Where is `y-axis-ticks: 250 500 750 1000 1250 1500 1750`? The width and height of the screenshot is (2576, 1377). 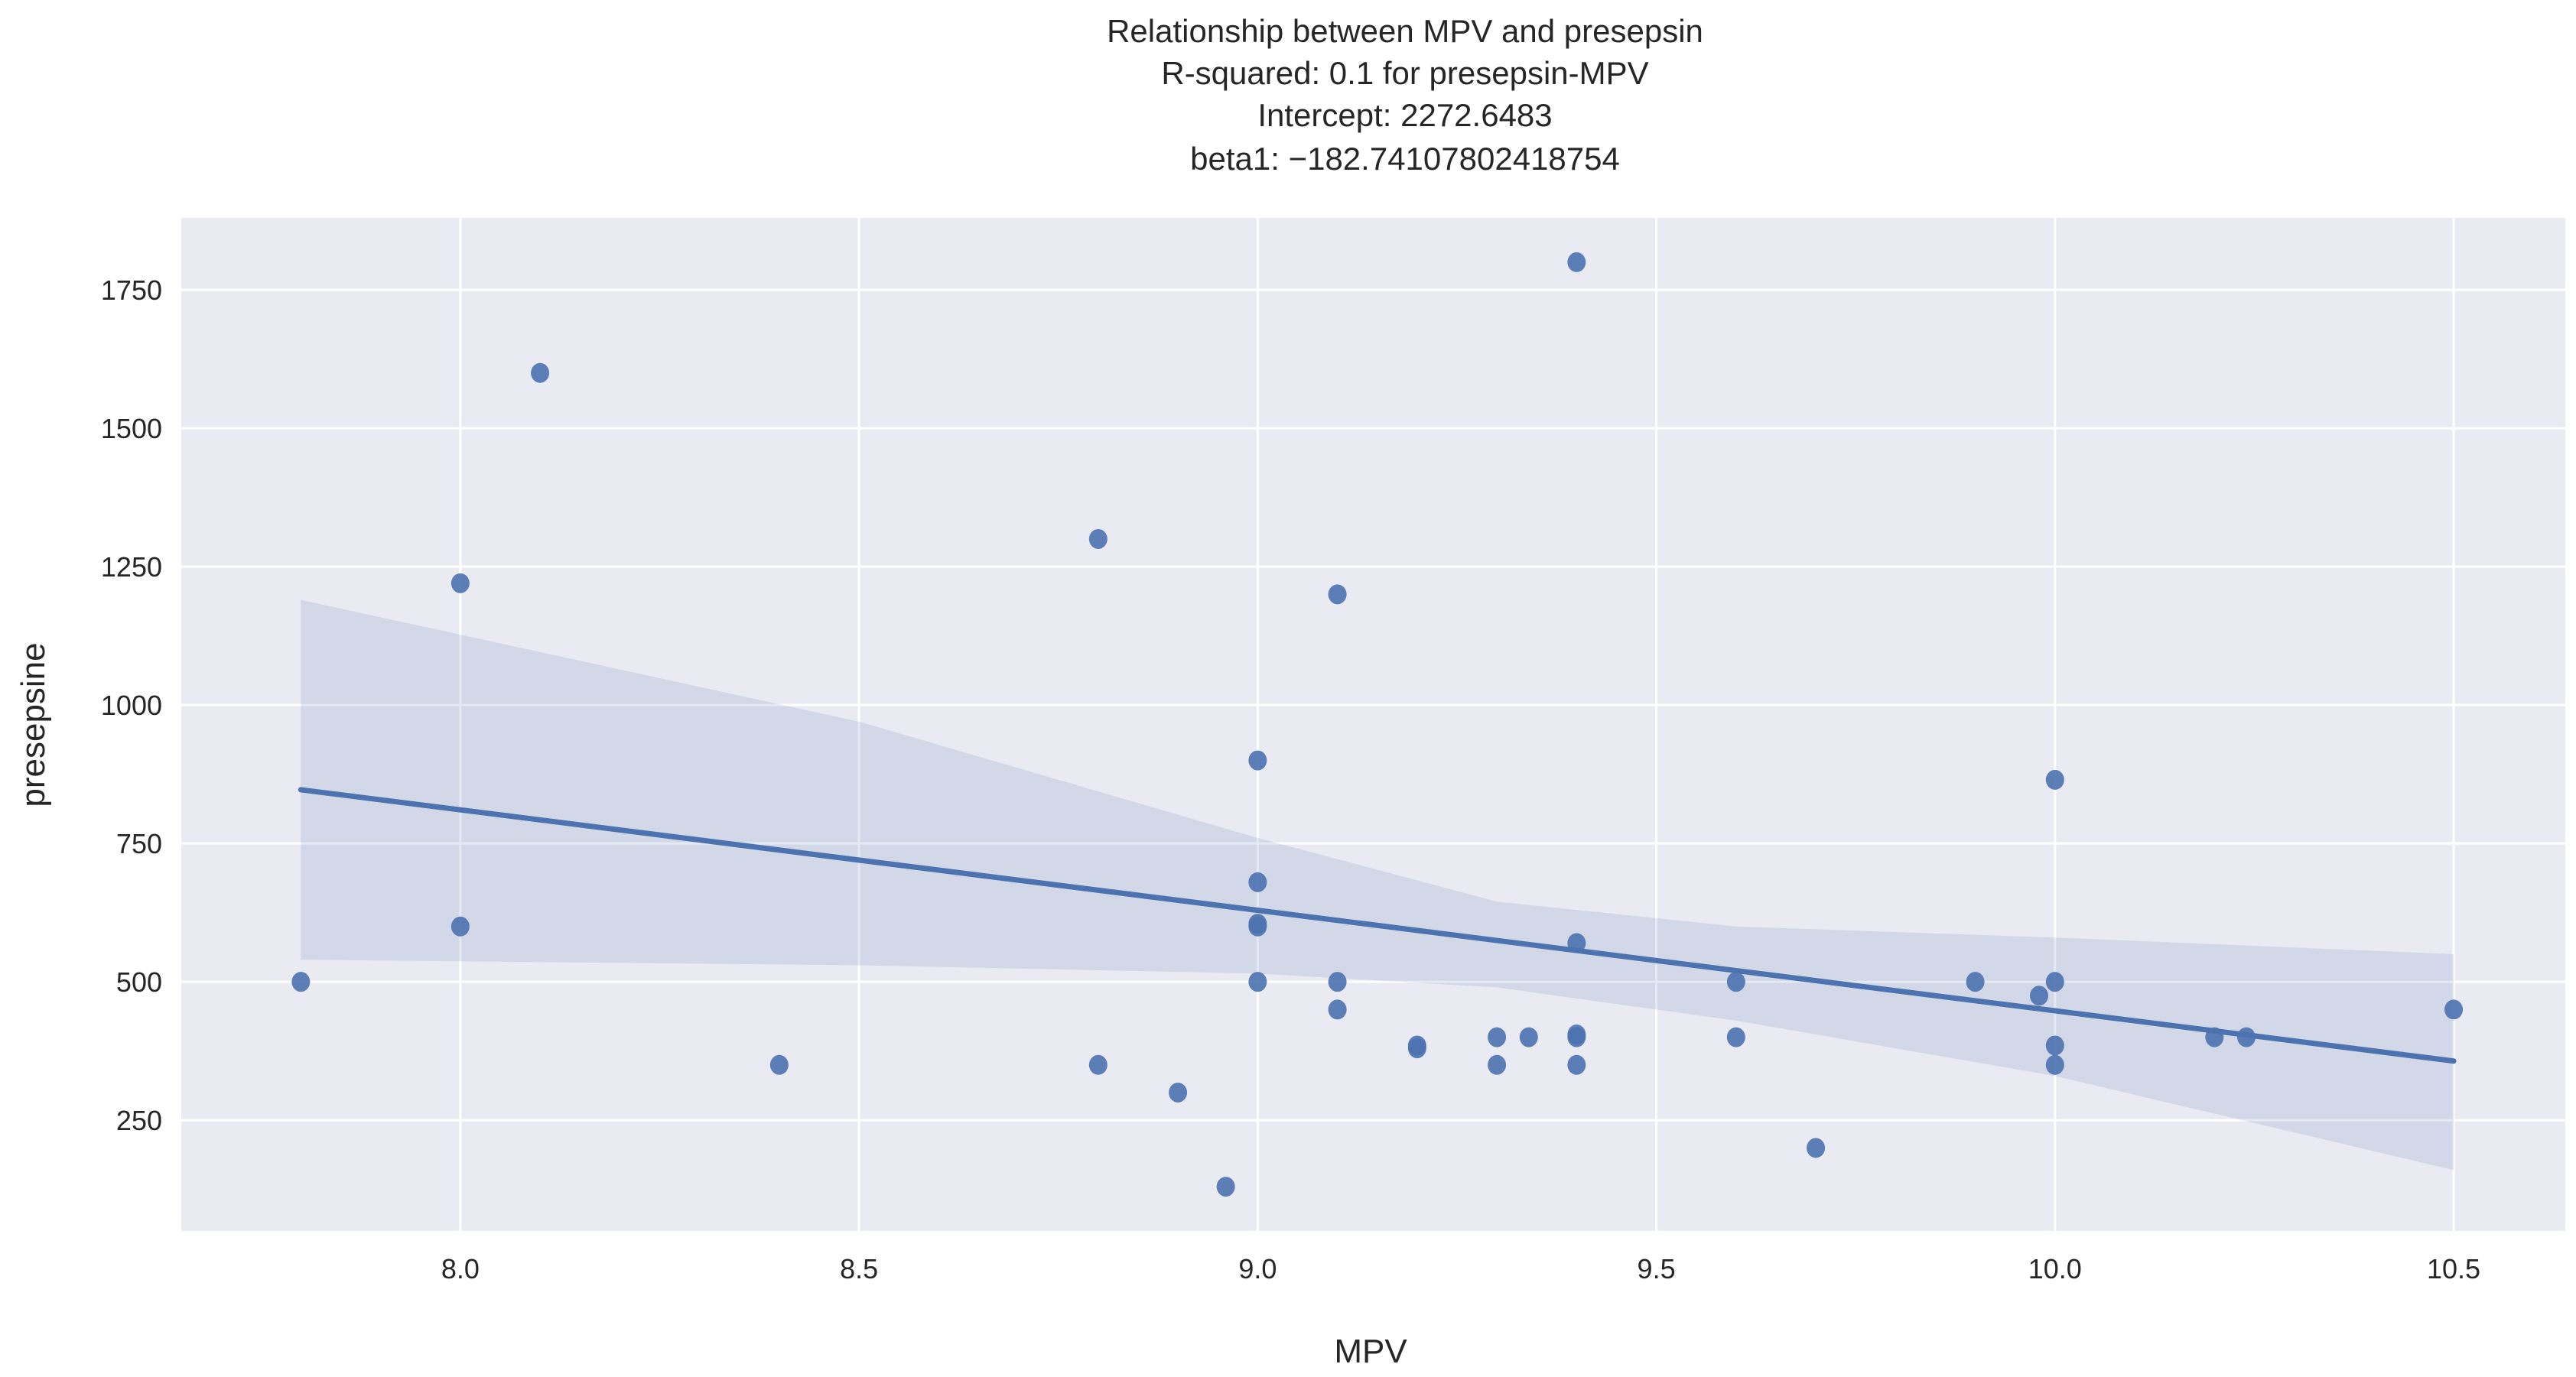 y-axis-ticks: 250 500 750 1000 1250 1500 1750 is located at coordinates (131, 705).